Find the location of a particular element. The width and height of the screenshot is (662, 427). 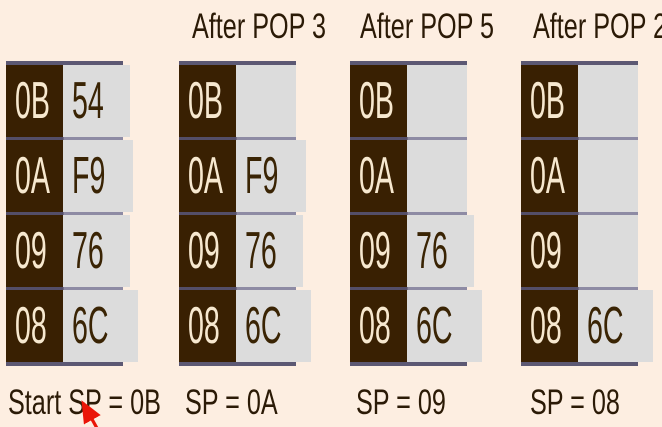

stack-row: 09 is located at coordinates (579, 251).